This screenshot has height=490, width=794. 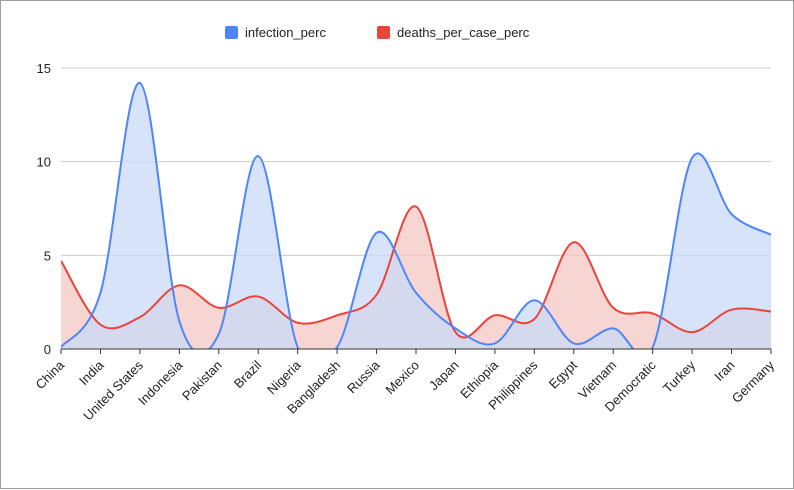 I want to click on x-tick-label: India, so click(x=91, y=372).